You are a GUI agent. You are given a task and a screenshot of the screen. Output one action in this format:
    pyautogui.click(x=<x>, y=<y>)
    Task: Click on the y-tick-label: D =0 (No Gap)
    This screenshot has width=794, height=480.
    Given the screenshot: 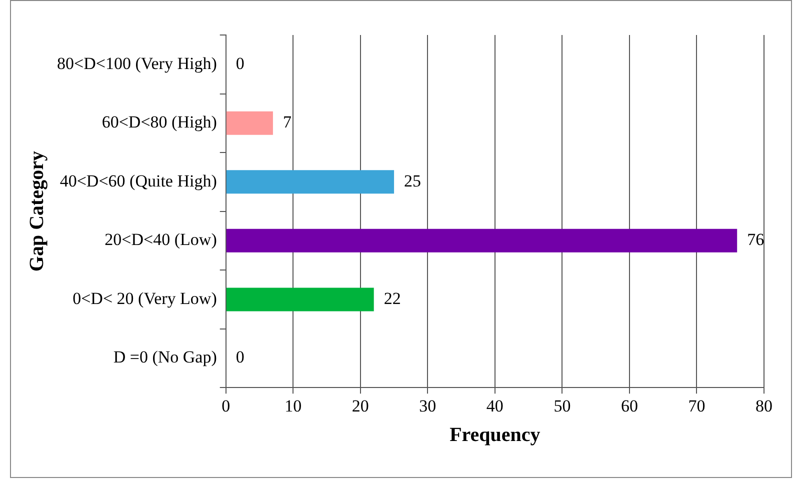 What is the action you would take?
    pyautogui.click(x=165, y=357)
    